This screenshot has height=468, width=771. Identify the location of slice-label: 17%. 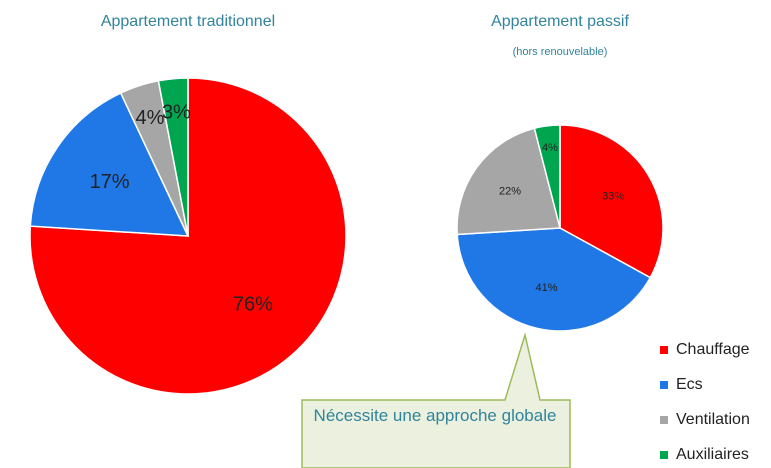
(110, 182).